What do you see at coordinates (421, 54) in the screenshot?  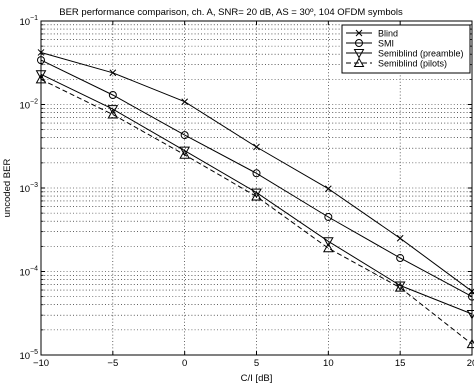 I see `legend-label: Semiblind (preamble)` at bounding box center [421, 54].